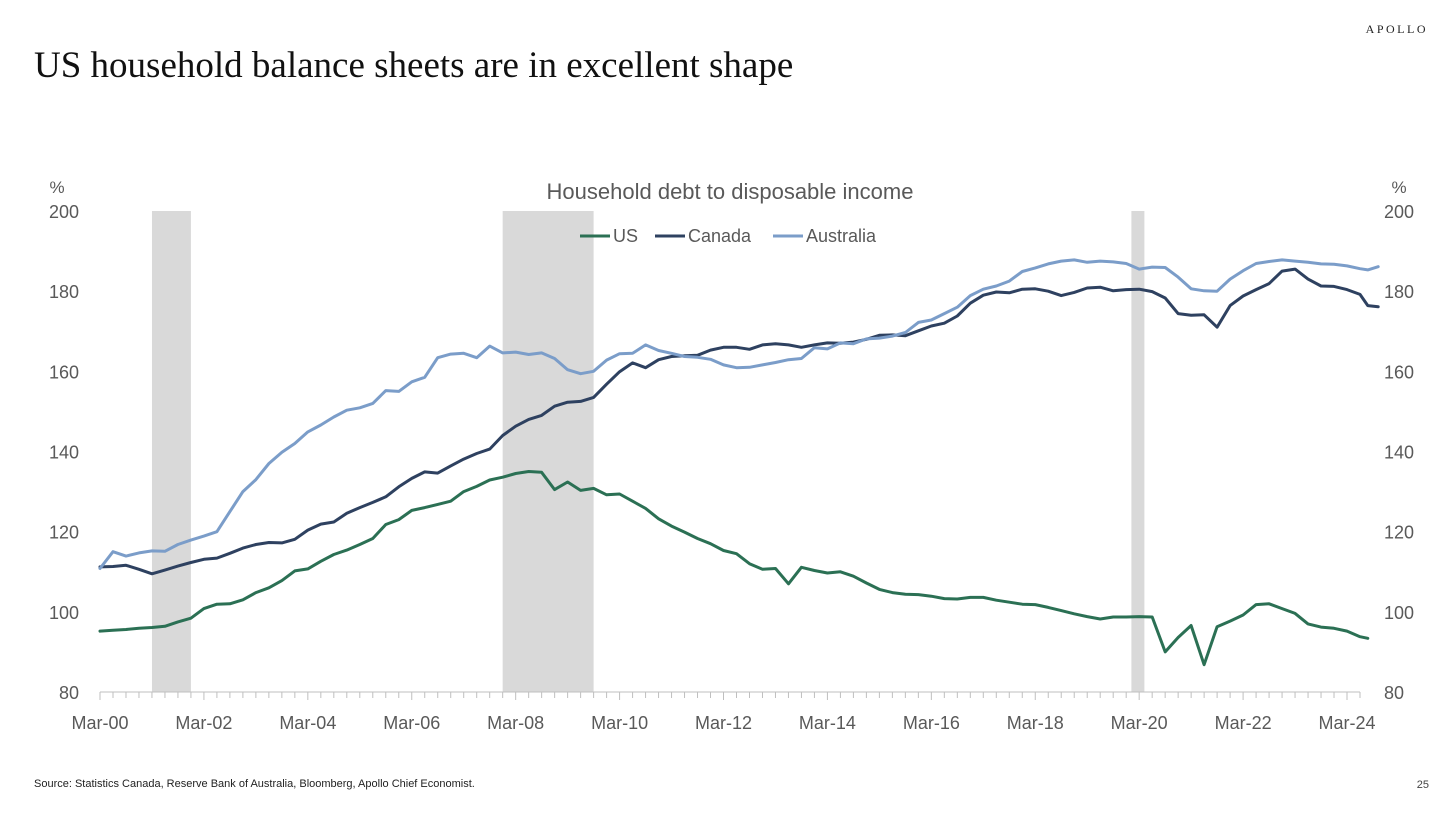 This screenshot has height=814, width=1456. What do you see at coordinates (99, 723) in the screenshot?
I see `x-tick-label: Mar-00` at bounding box center [99, 723].